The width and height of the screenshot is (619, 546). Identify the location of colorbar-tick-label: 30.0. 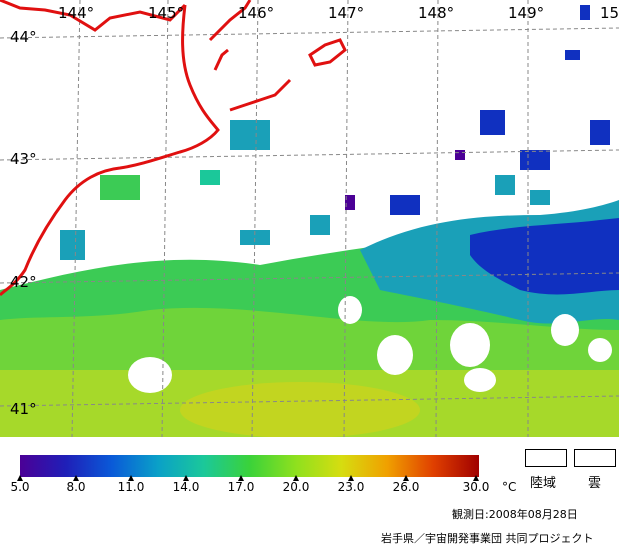
(476, 487).